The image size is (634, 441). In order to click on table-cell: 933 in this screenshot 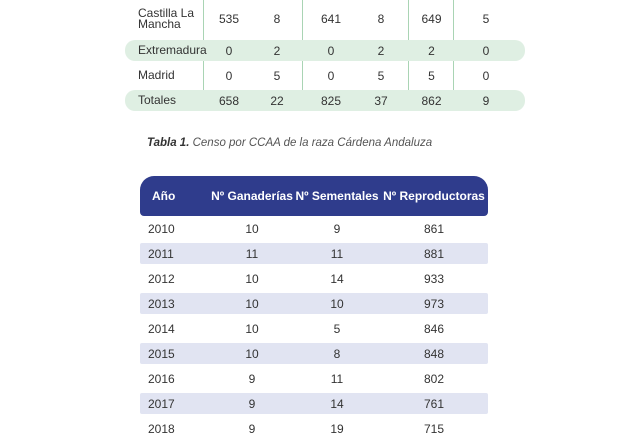, I will do `click(434, 278)`.